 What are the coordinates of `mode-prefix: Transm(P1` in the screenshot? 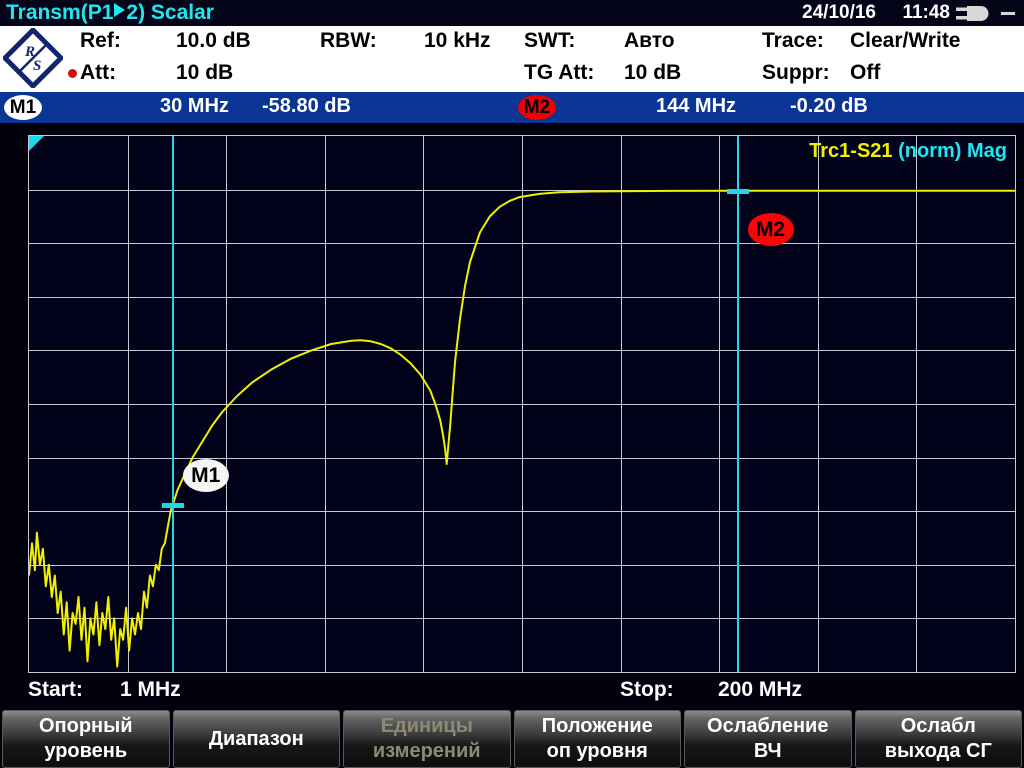 It's located at (60, 12).